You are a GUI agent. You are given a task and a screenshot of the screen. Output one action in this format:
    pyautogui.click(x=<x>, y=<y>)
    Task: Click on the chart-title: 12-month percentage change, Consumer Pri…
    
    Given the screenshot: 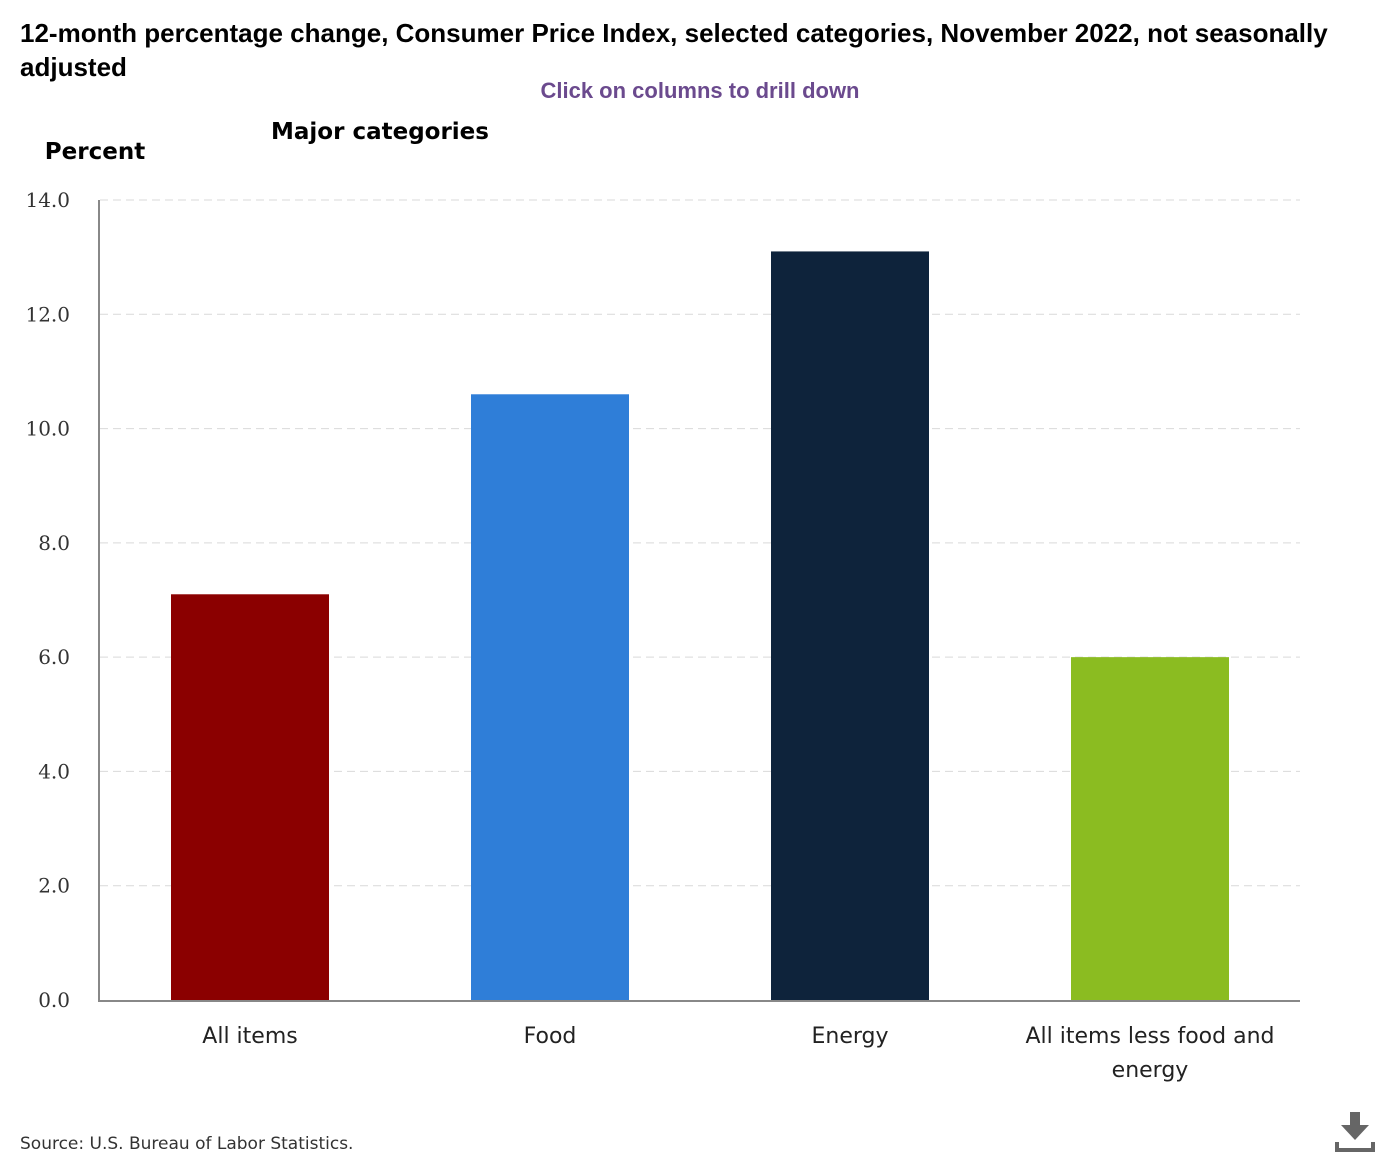 What is the action you would take?
    pyautogui.click(x=674, y=50)
    